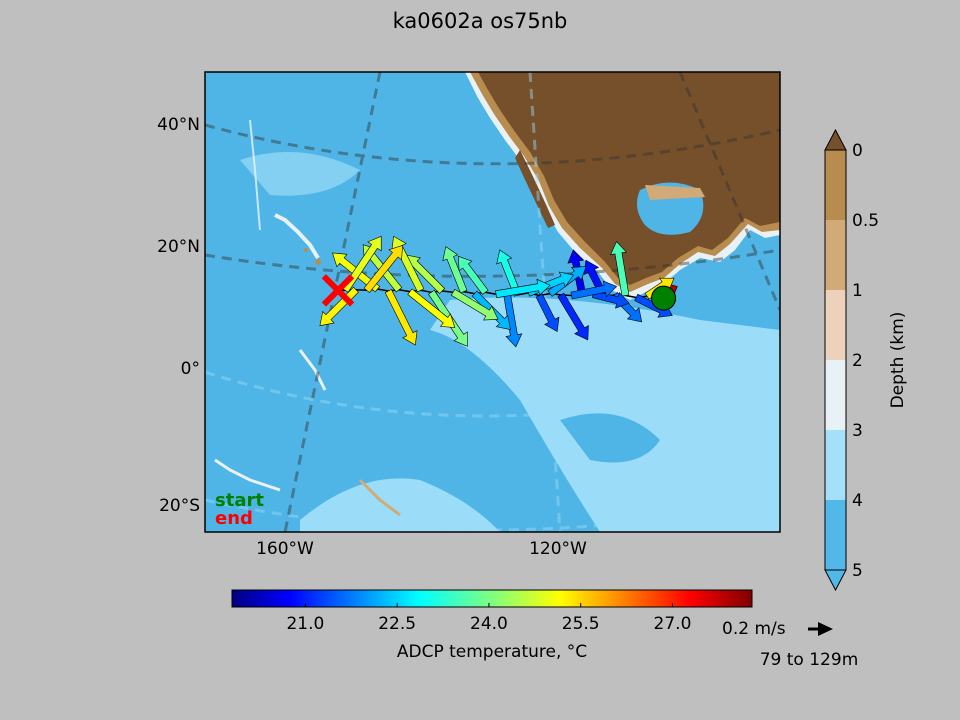 The image size is (960, 720). What do you see at coordinates (480, 21) in the screenshot?
I see `chart-title: ka0602a os75nb` at bounding box center [480, 21].